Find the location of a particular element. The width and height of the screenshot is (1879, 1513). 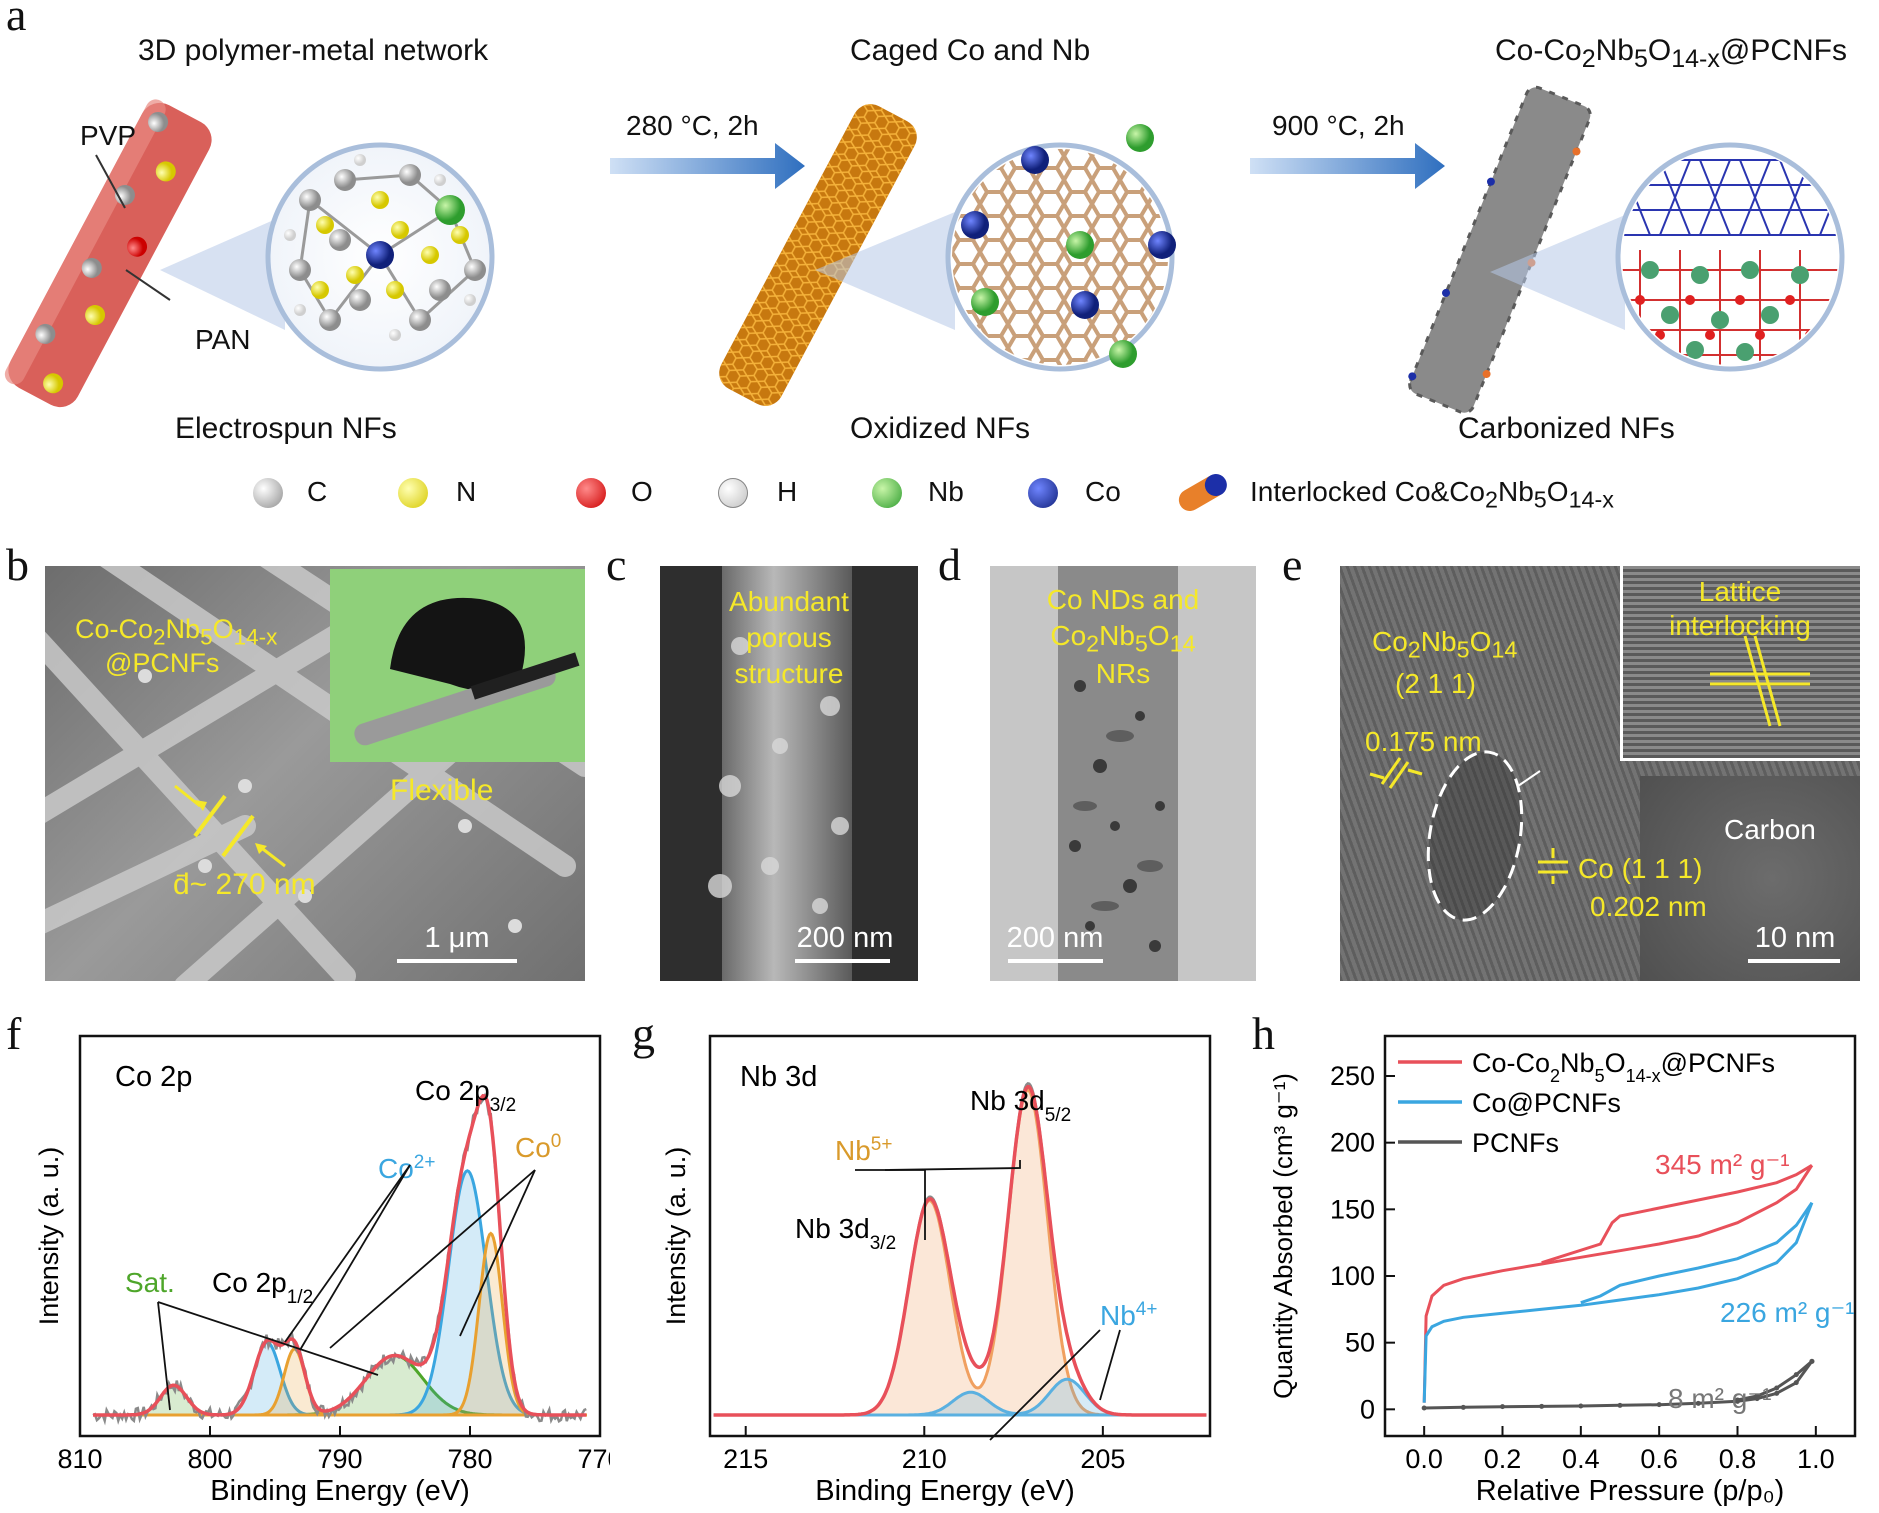

legend-interlocked-label: Interlocked Co&Co2Nb5O14-x is located at coordinates (1432, 494).